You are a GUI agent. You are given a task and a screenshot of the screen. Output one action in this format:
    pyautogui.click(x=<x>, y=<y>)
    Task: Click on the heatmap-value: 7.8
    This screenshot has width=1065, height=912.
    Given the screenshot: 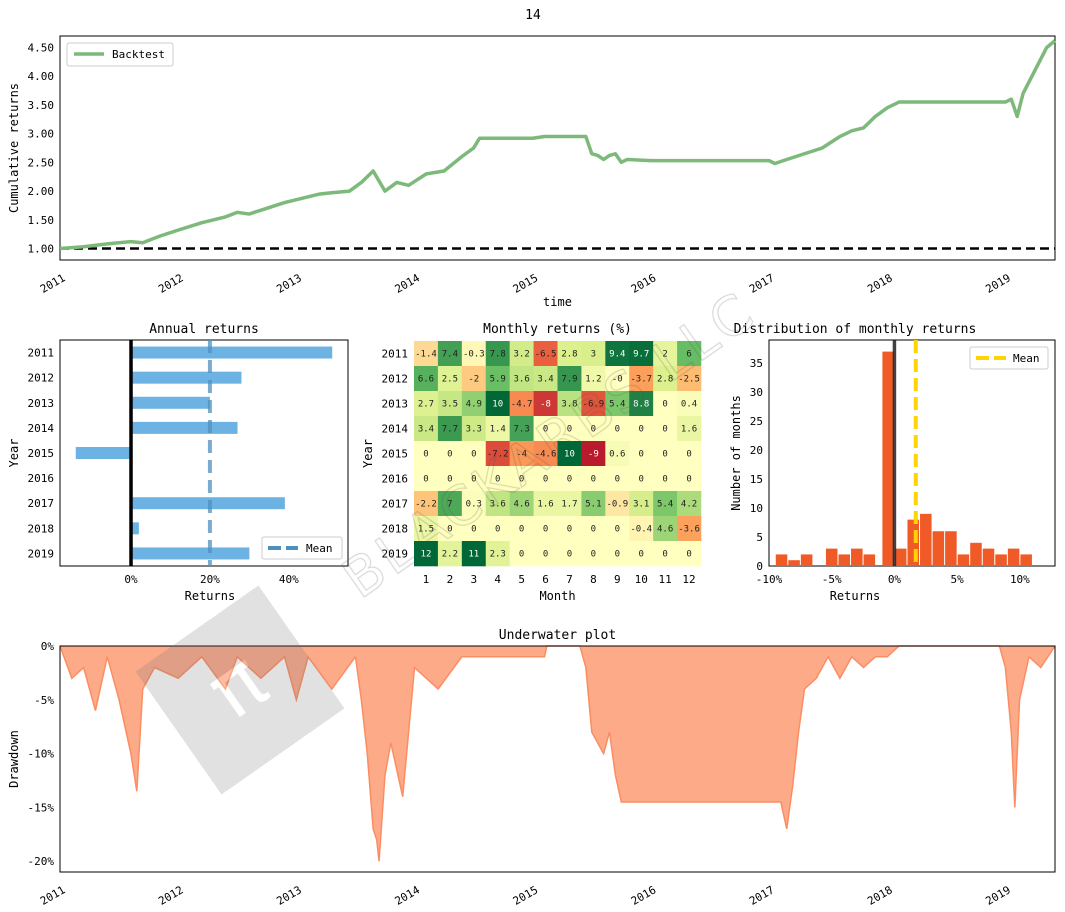 What is the action you would take?
    pyautogui.click(x=498, y=355)
    